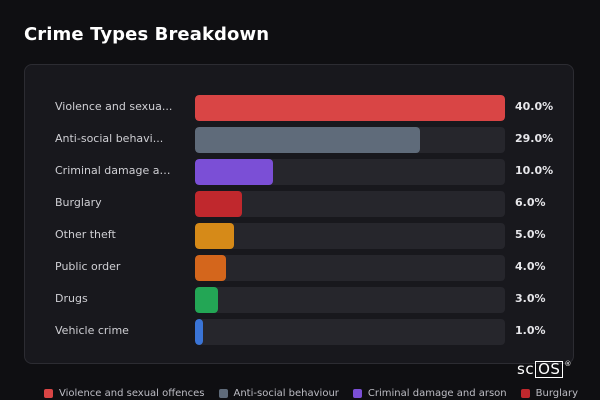 This screenshot has height=400, width=600. Describe the element at coordinates (549, 369) in the screenshot. I see `logo-box-text: OS` at that location.